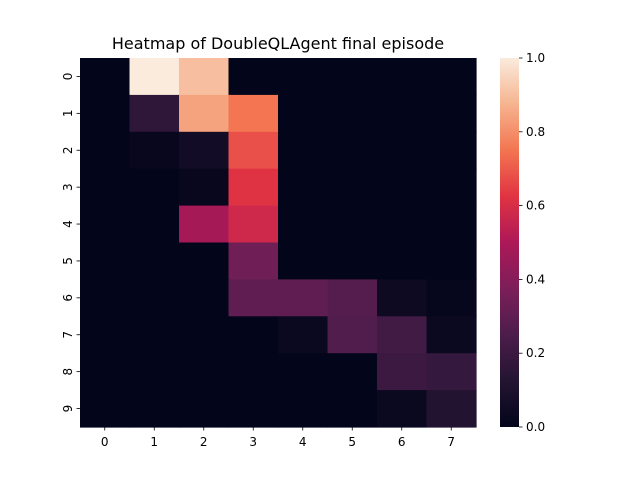 The height and width of the screenshot is (480, 640). Describe the element at coordinates (204, 224) in the screenshot. I see `heatmap-cell-r4-c2` at that location.